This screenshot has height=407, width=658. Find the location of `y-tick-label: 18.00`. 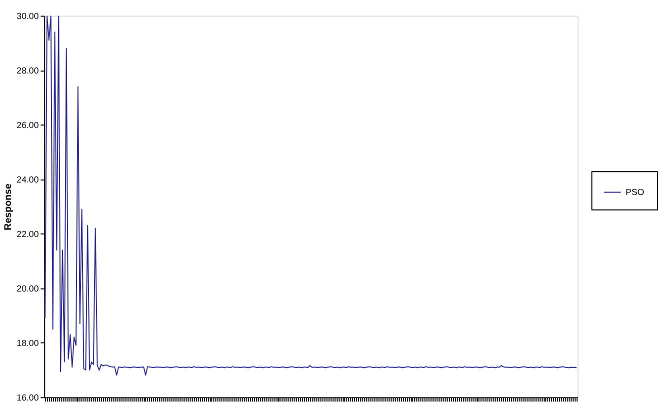

y-tick-label: 18.00 is located at coordinates (27, 343).